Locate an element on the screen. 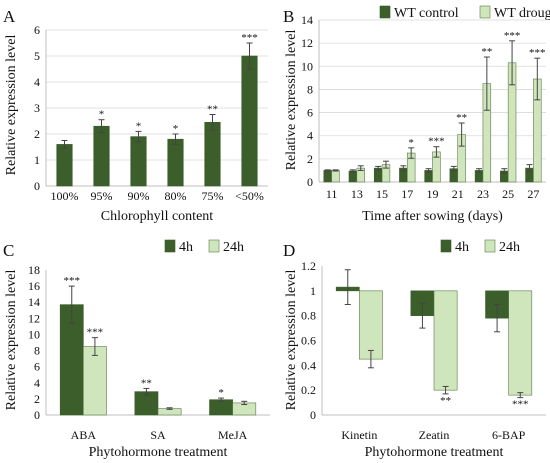 The width and height of the screenshot is (550, 463). panel-a-letter: A is located at coordinates (9, 16).